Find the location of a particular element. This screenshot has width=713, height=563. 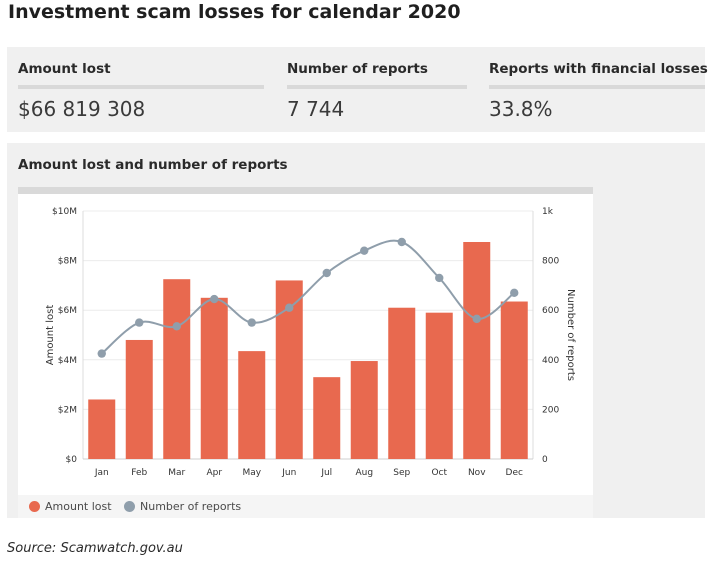

page-title: Investment scam losses for calendar 2020 is located at coordinates (234, 12).